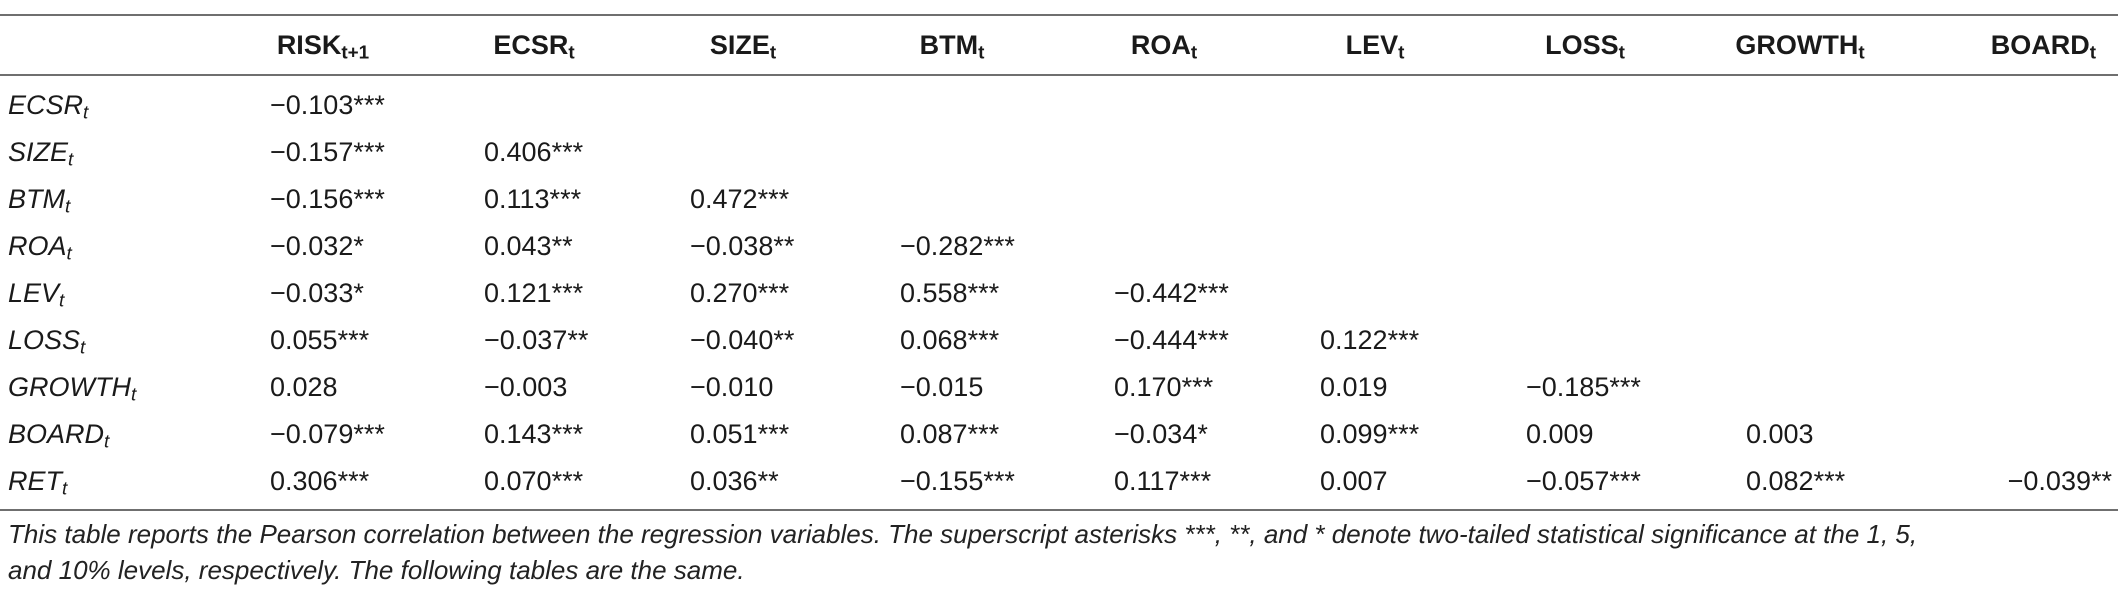 This screenshot has width=2118, height=612. What do you see at coordinates (109, 434) in the screenshot?
I see `row-label-board: BOARDt` at bounding box center [109, 434].